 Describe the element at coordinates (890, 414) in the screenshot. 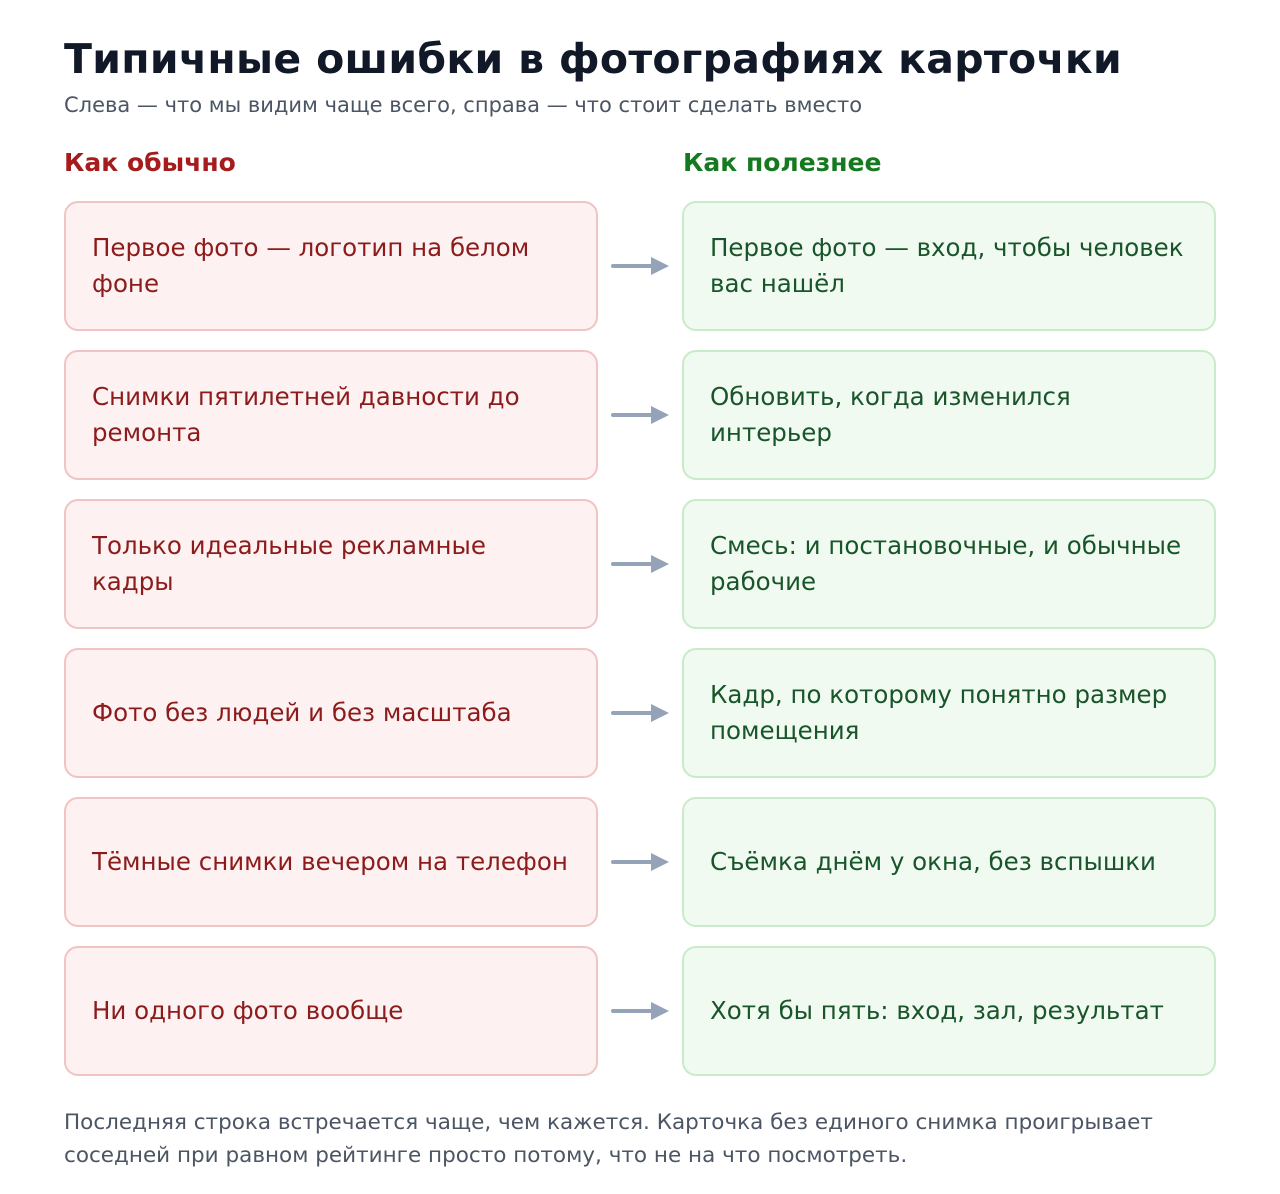

I see `better-card-text: Обновить, когда изменился интерьер` at that location.